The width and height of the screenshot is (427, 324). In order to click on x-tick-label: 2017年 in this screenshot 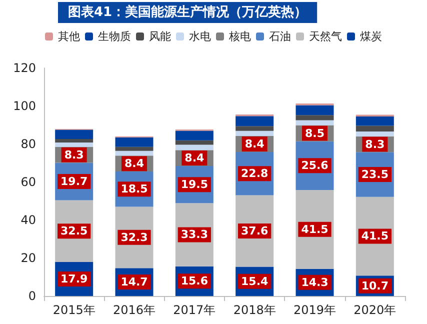, I will do `click(194, 310)`.